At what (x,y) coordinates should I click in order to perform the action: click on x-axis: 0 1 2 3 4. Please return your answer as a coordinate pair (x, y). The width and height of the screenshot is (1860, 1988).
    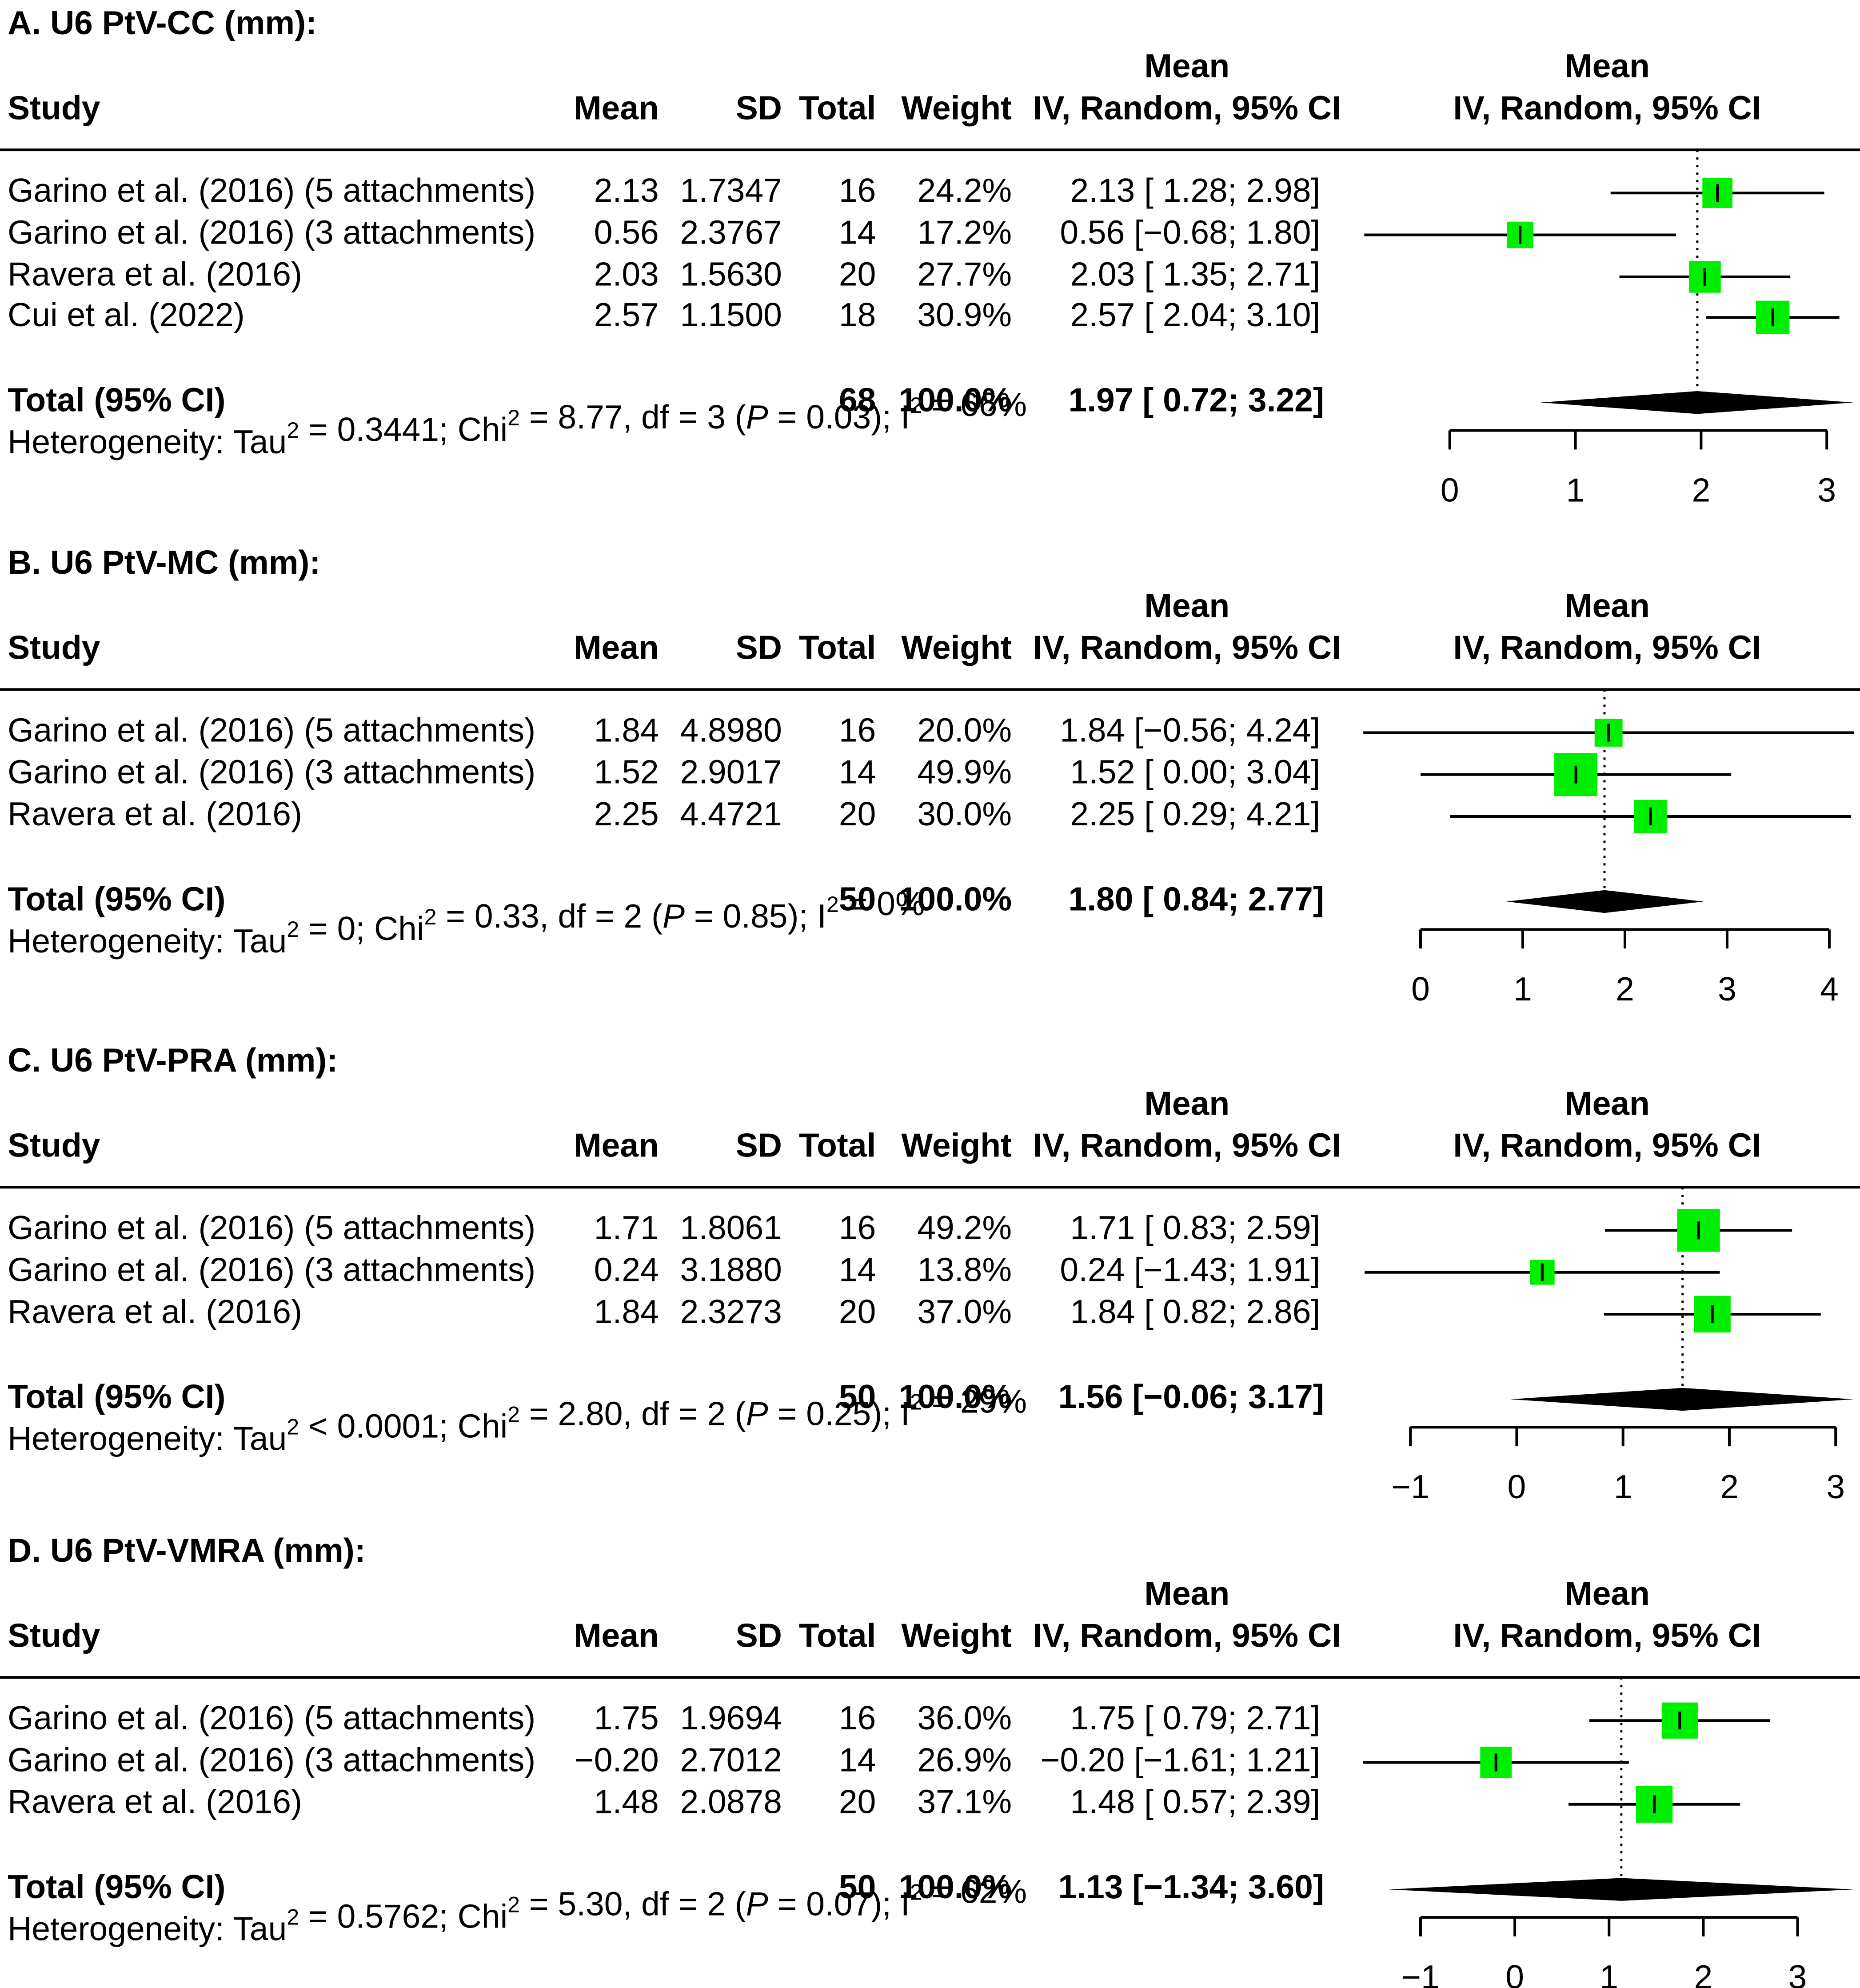
    Looking at the image, I should click on (1625, 968).